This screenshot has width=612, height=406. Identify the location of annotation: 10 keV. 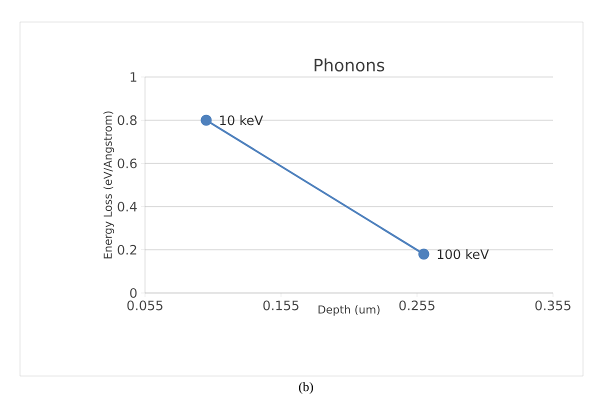
(242, 120).